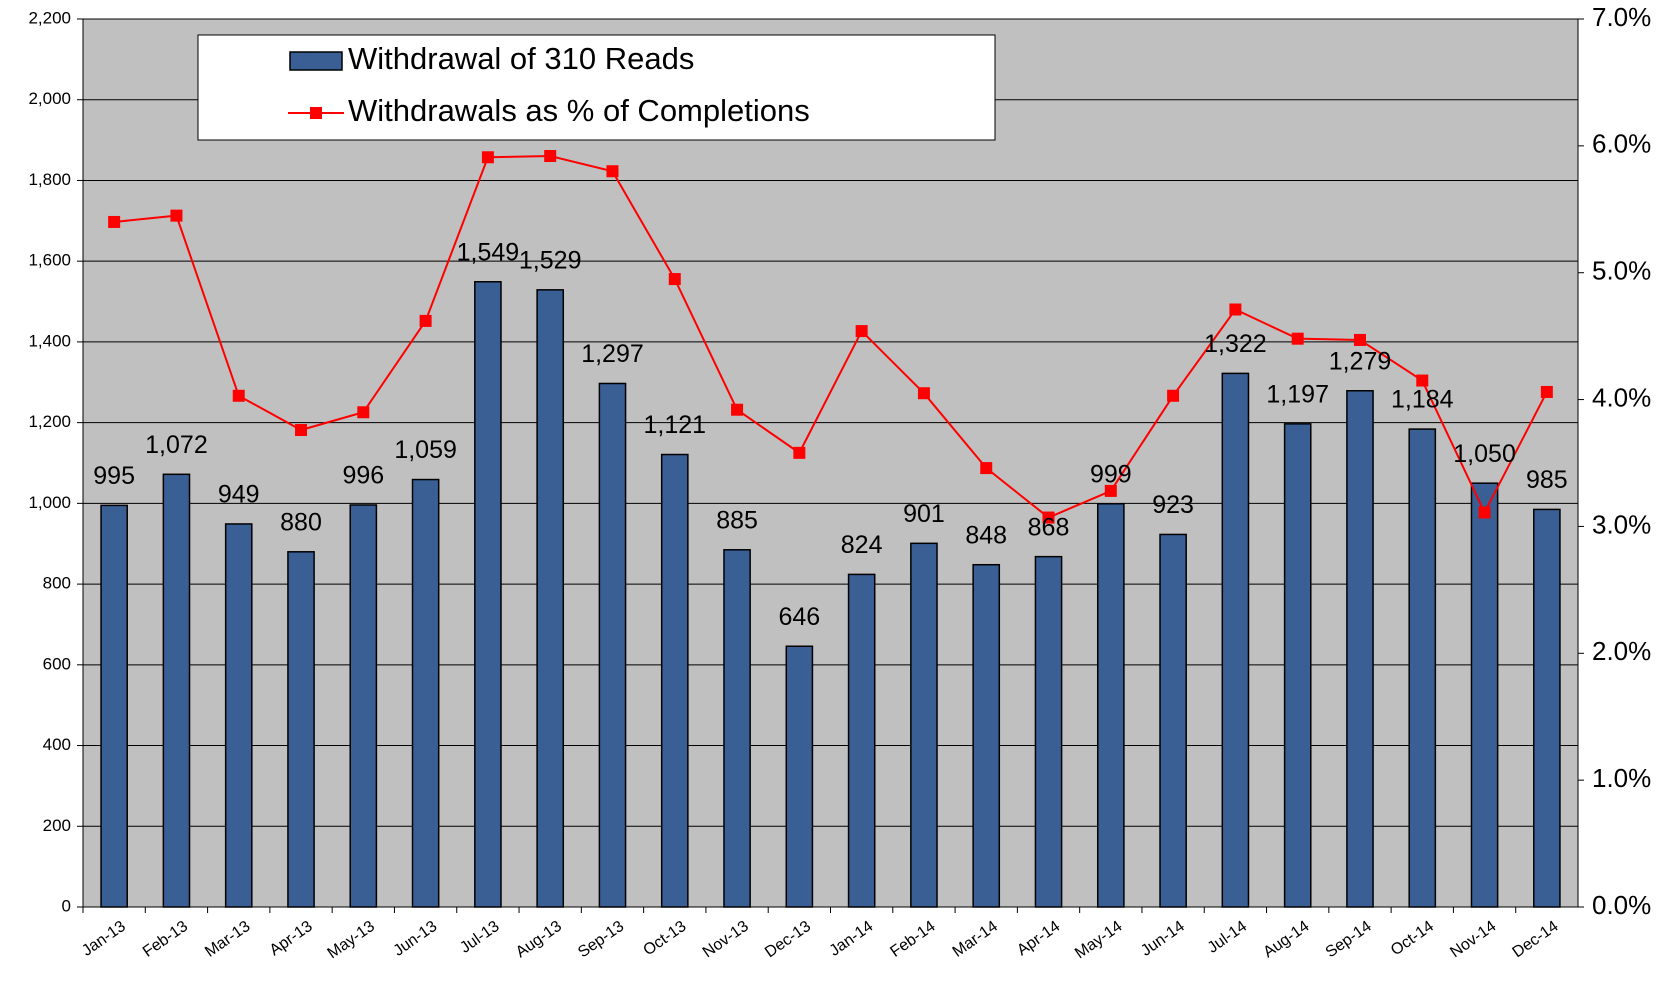 The height and width of the screenshot is (981, 1677). What do you see at coordinates (1349, 940) in the screenshot?
I see `x-tick-label: Sep-14` at bounding box center [1349, 940].